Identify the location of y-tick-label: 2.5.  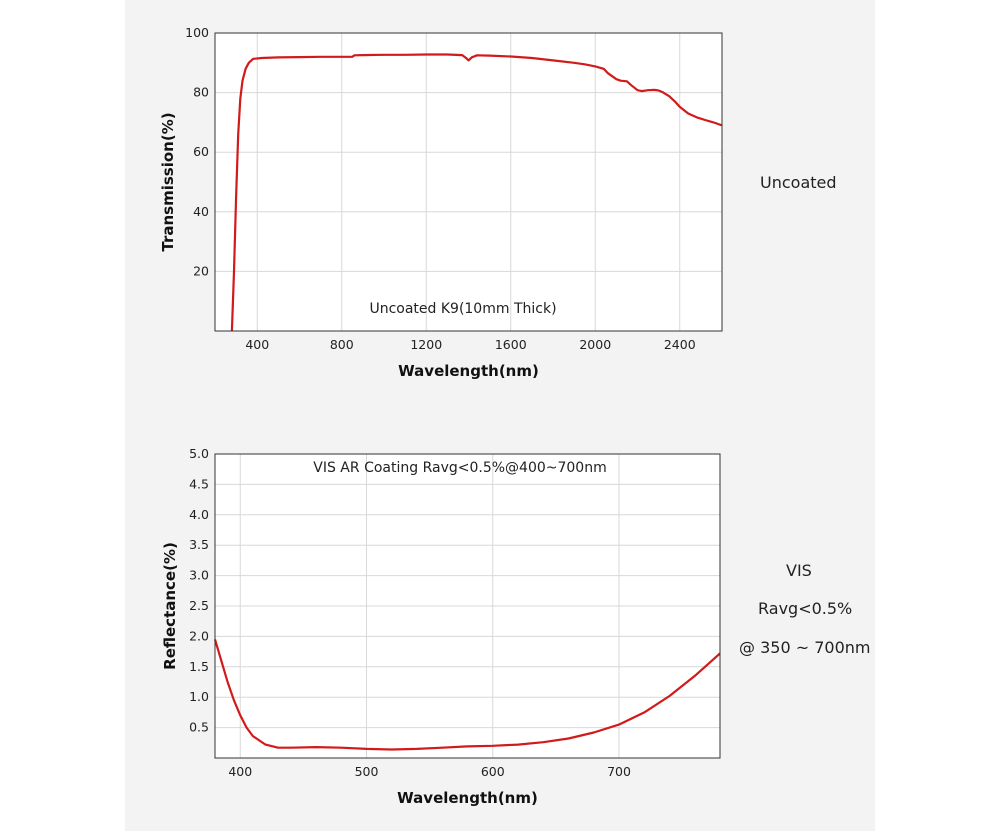
(199, 605).